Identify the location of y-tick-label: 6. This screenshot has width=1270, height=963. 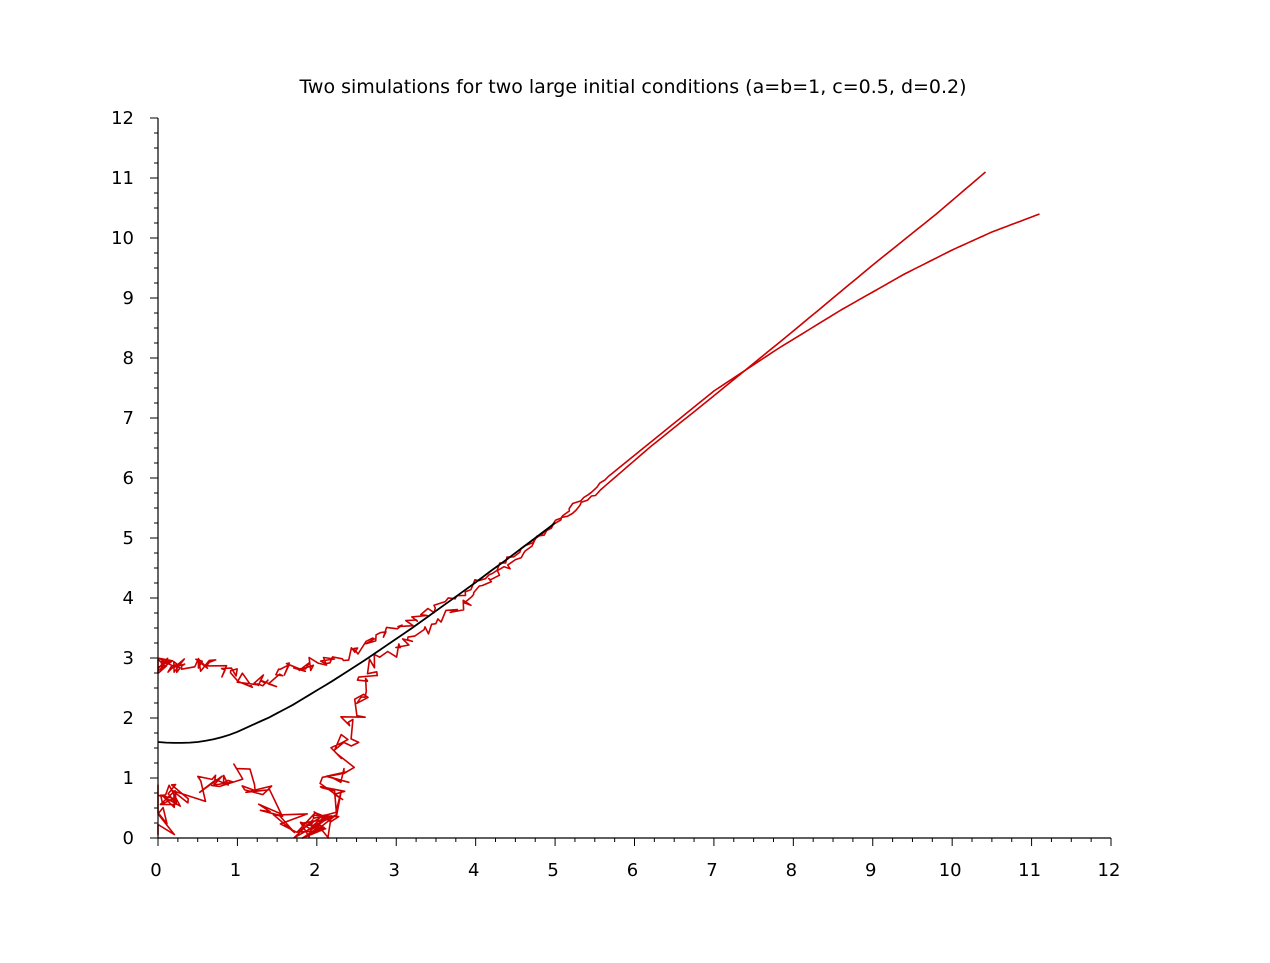
(128, 478).